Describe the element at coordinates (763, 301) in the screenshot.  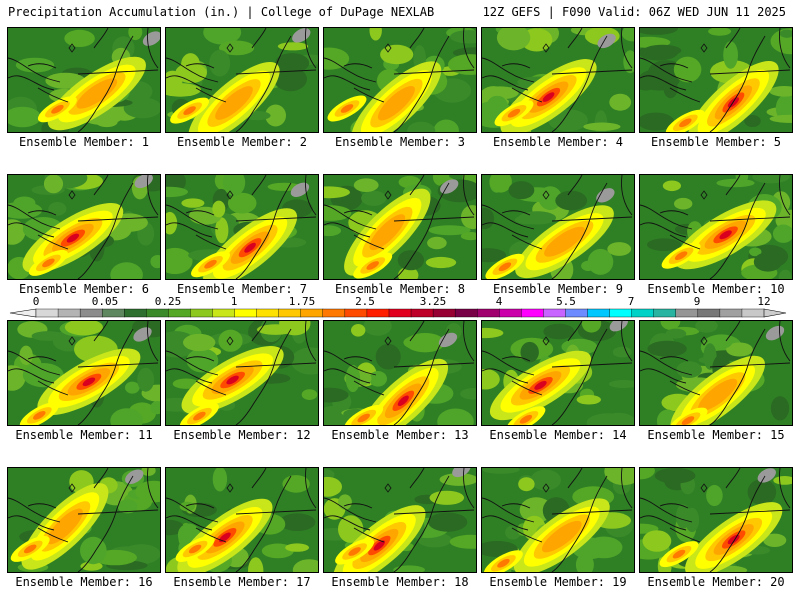
I see `colorbar-tick-label: 12` at that location.